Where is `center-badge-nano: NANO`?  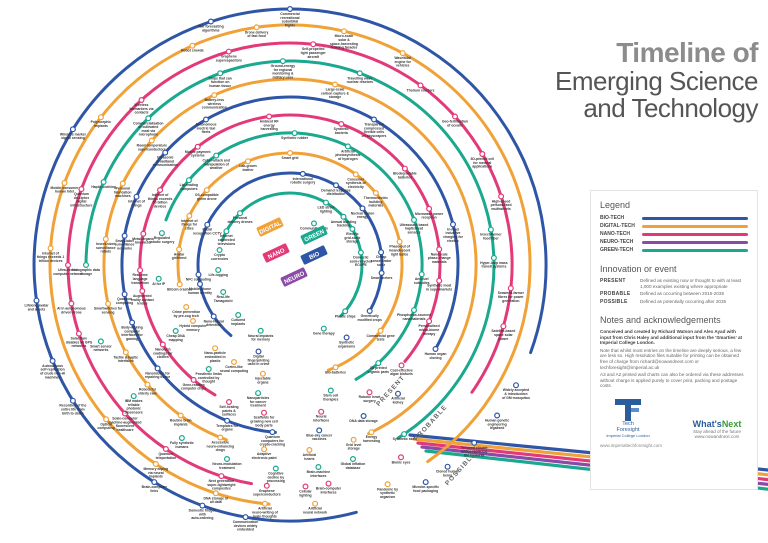 center-badge-nano: NANO is located at coordinates (276, 253).